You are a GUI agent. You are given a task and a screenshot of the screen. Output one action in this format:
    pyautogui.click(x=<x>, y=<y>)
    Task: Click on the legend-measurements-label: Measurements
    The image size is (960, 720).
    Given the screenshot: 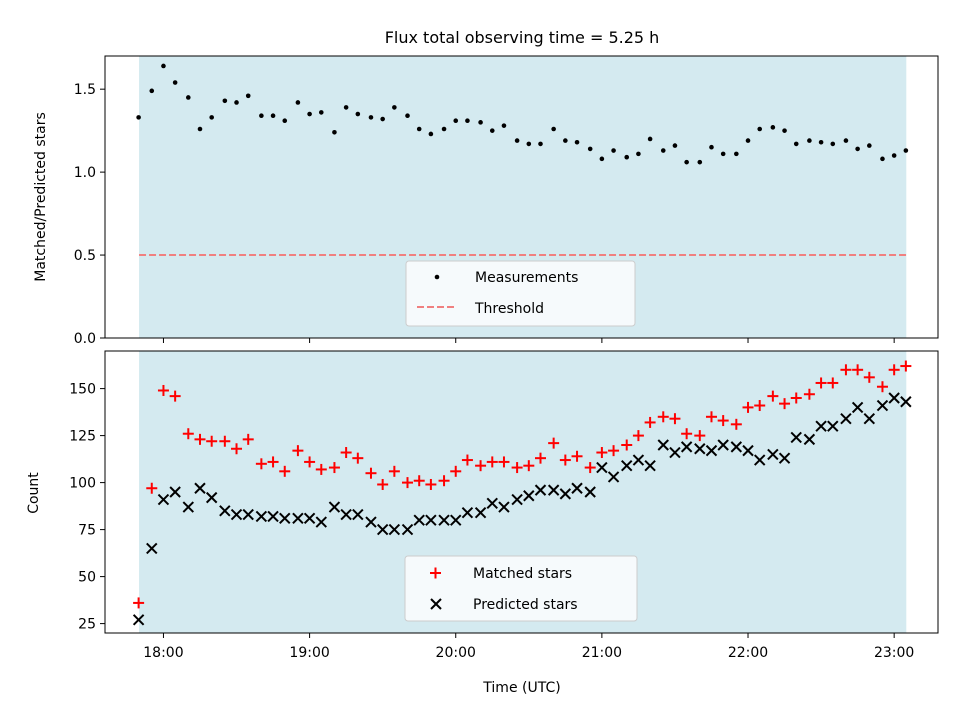 What is the action you would take?
    pyautogui.click(x=526, y=278)
    